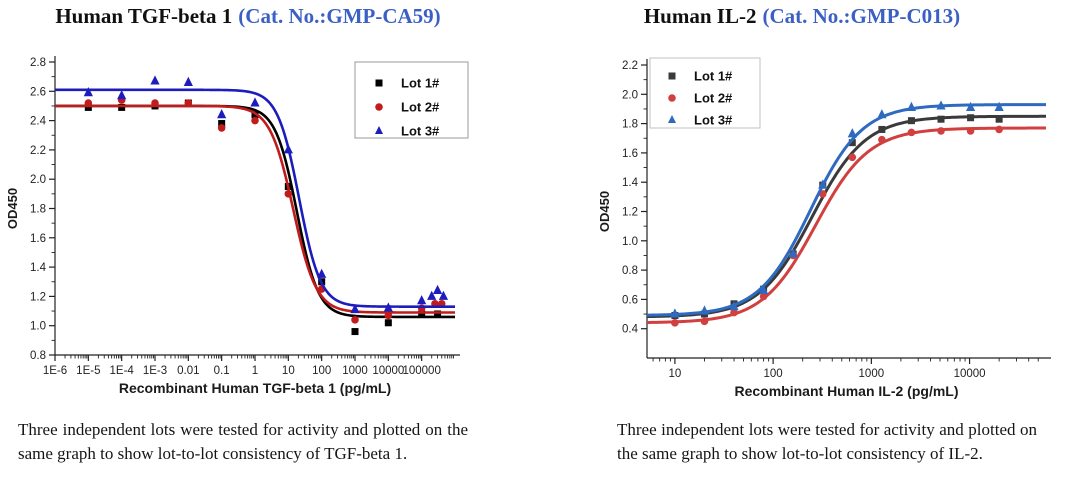 Image resolution: width=1080 pixels, height=495 pixels. Describe the element at coordinates (222, 371) in the screenshot. I see `x-tick-label: 0.1` at that location.